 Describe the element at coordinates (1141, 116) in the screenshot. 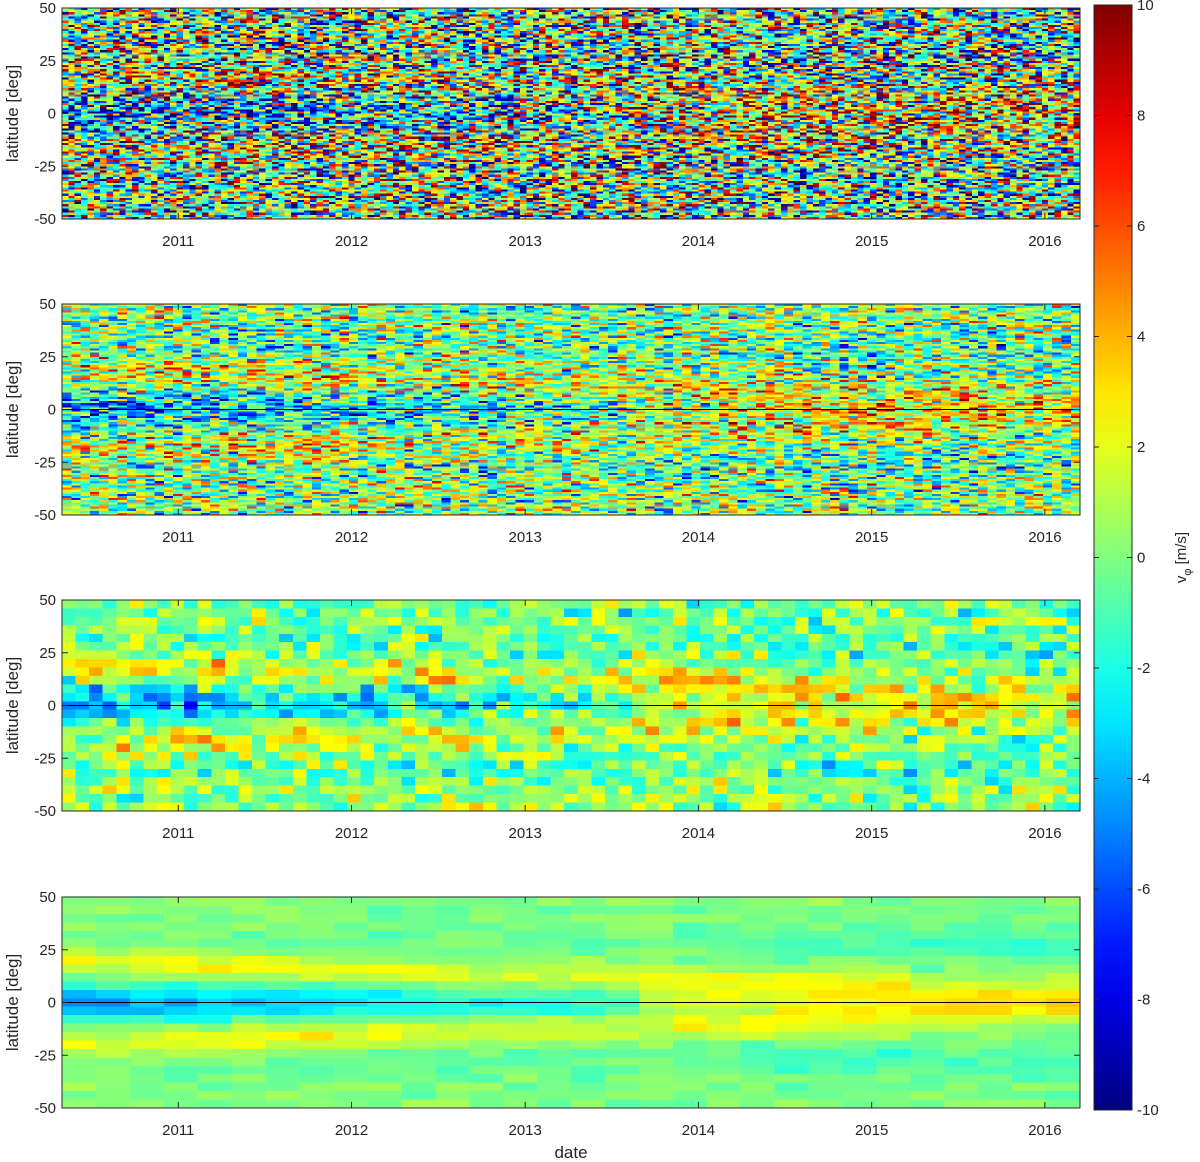

I see `colorbar-tick-label: 8` at that location.